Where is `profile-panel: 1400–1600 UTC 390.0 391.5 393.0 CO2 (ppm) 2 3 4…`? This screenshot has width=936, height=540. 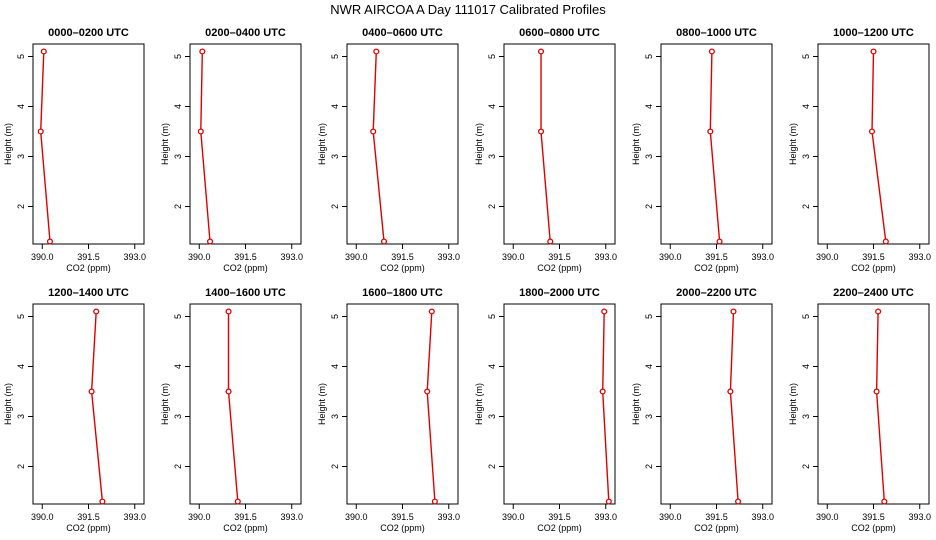 profile-panel: 1400–1600 UTC 390.0 391.5 393.0 CO2 (ppm) 2 3 4… is located at coordinates (231, 410).